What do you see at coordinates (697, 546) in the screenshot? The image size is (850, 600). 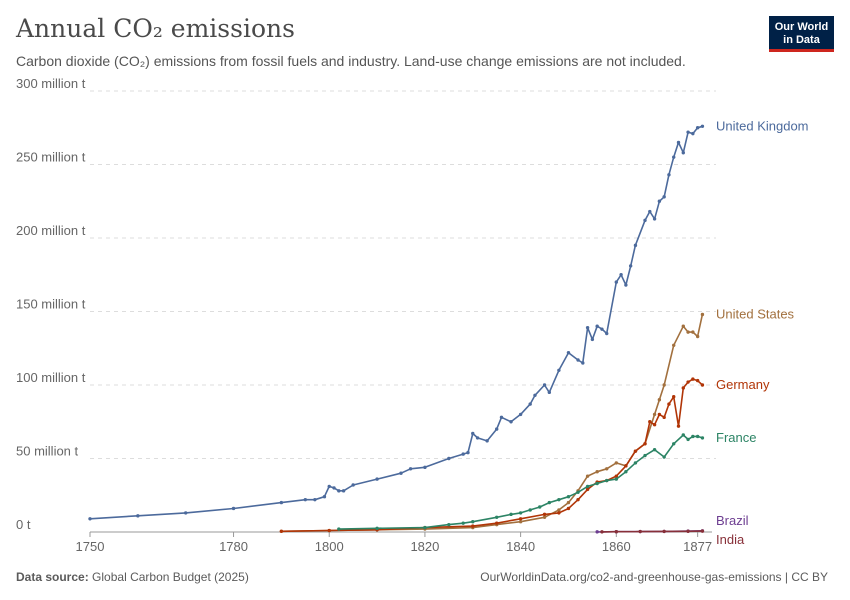 I see `x-tick-label: 1877` at bounding box center [697, 546].